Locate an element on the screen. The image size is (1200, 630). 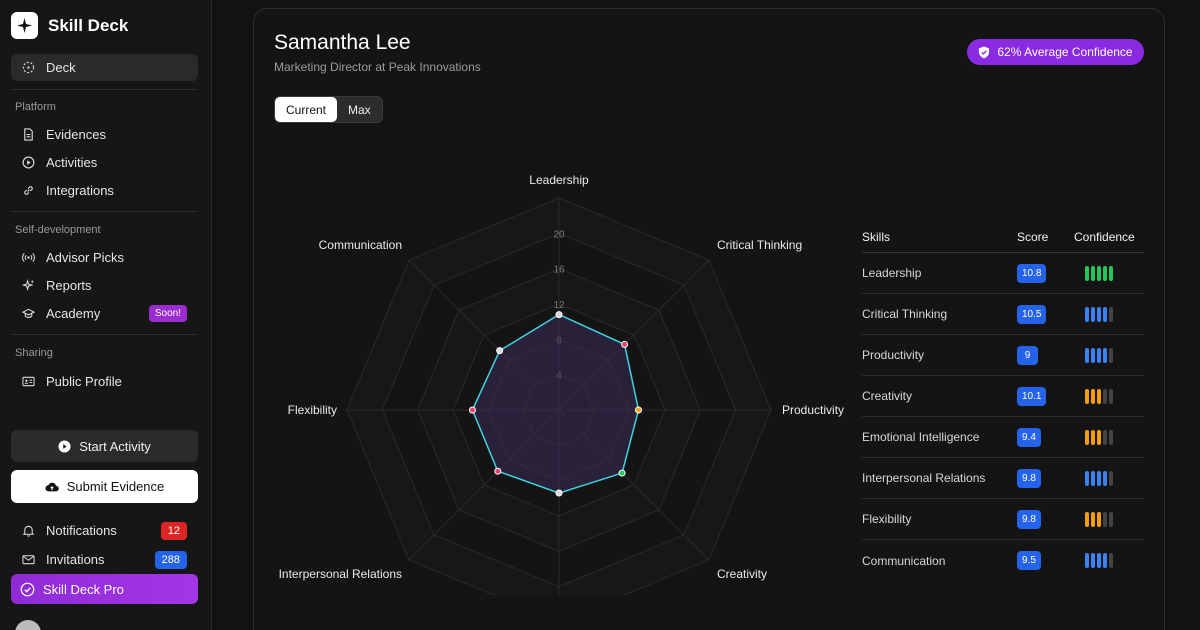
sidebar-item-evidences: Evidences is located at coordinates (104, 134).